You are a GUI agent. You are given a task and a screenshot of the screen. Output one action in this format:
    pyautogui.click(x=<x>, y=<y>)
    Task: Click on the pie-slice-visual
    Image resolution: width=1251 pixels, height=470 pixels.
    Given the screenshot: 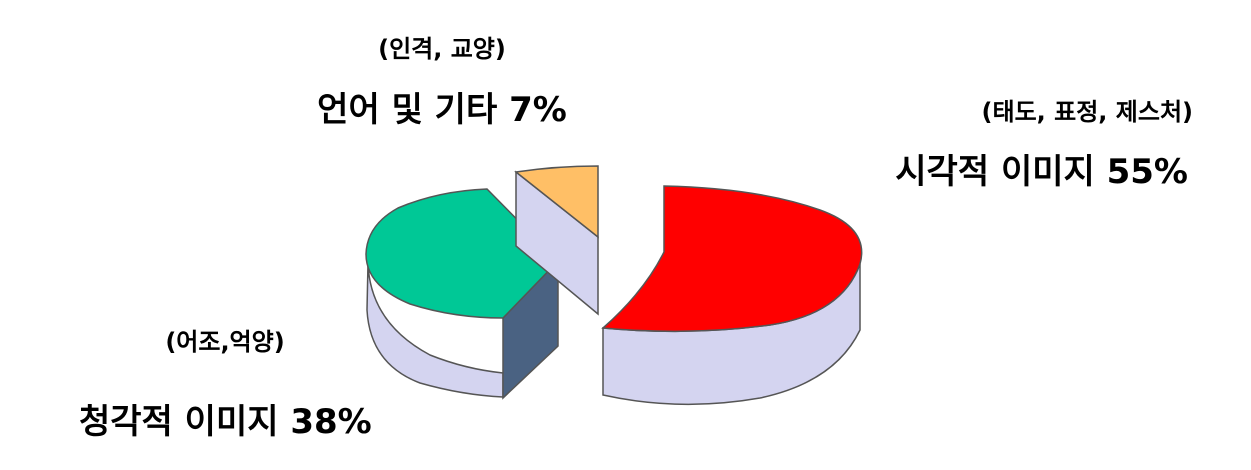 What is the action you would take?
    pyautogui.click(x=732, y=295)
    